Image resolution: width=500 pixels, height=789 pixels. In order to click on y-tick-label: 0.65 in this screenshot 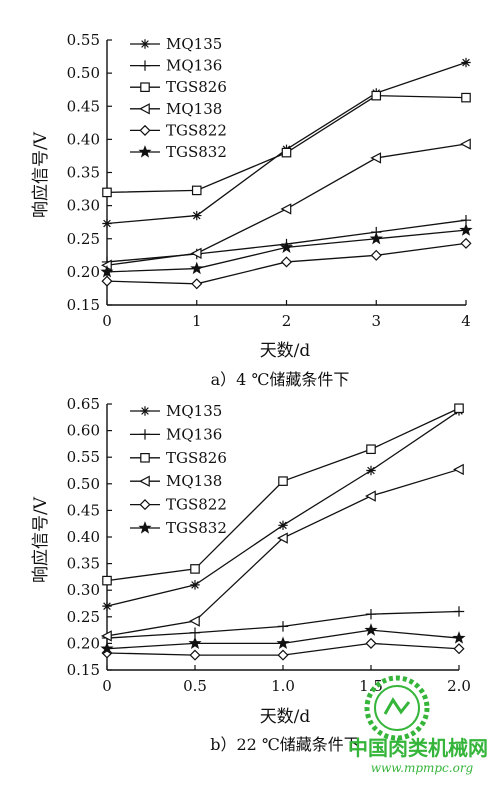, I will do `click(83, 404)`.